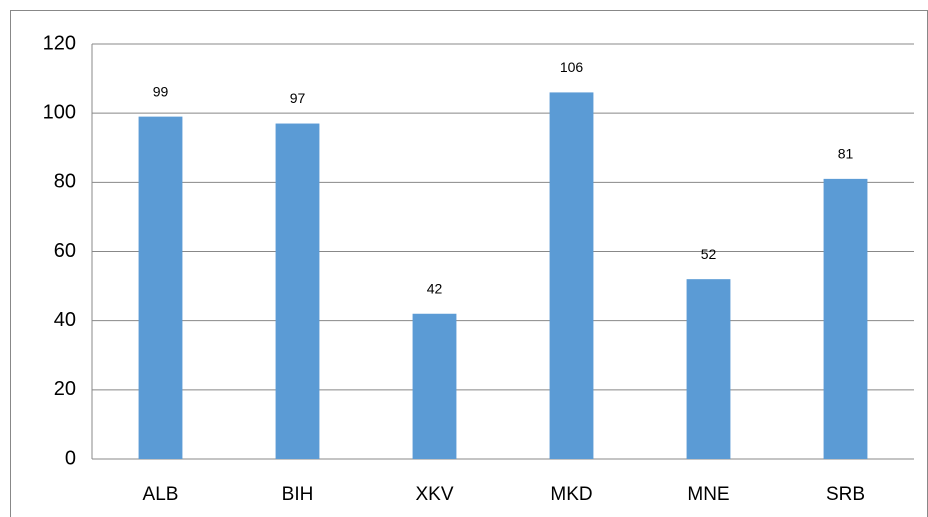  Describe the element at coordinates (708, 494) in the screenshot. I see `x-tick-label: MNE` at that location.